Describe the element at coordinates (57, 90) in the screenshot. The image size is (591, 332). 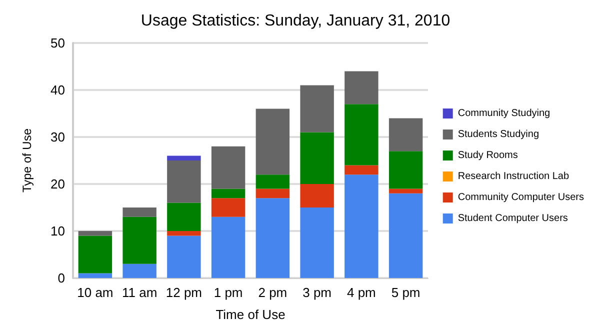
I see `y-tick-label: 40` at that location.